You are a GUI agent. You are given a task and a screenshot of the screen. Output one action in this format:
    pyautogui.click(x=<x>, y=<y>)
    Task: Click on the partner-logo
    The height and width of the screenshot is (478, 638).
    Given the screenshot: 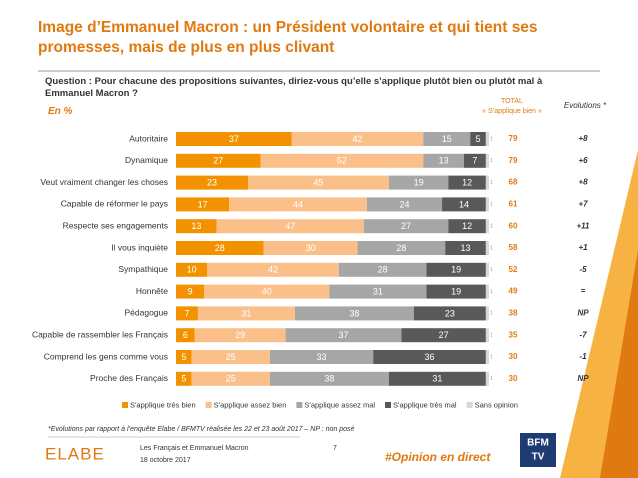 What is the action you would take?
    pyautogui.click(x=538, y=450)
    